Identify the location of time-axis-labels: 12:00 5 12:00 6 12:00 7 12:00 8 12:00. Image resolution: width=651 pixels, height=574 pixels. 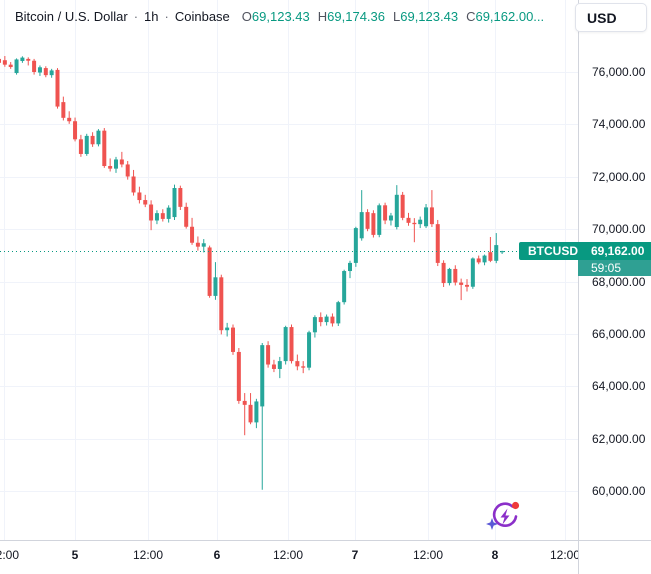
(289, 557).